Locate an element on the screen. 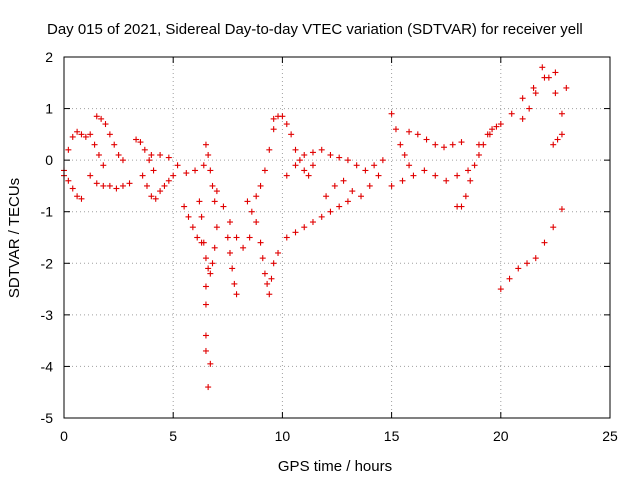 The image size is (640, 480). x-tick-label: 15 is located at coordinates (392, 436).